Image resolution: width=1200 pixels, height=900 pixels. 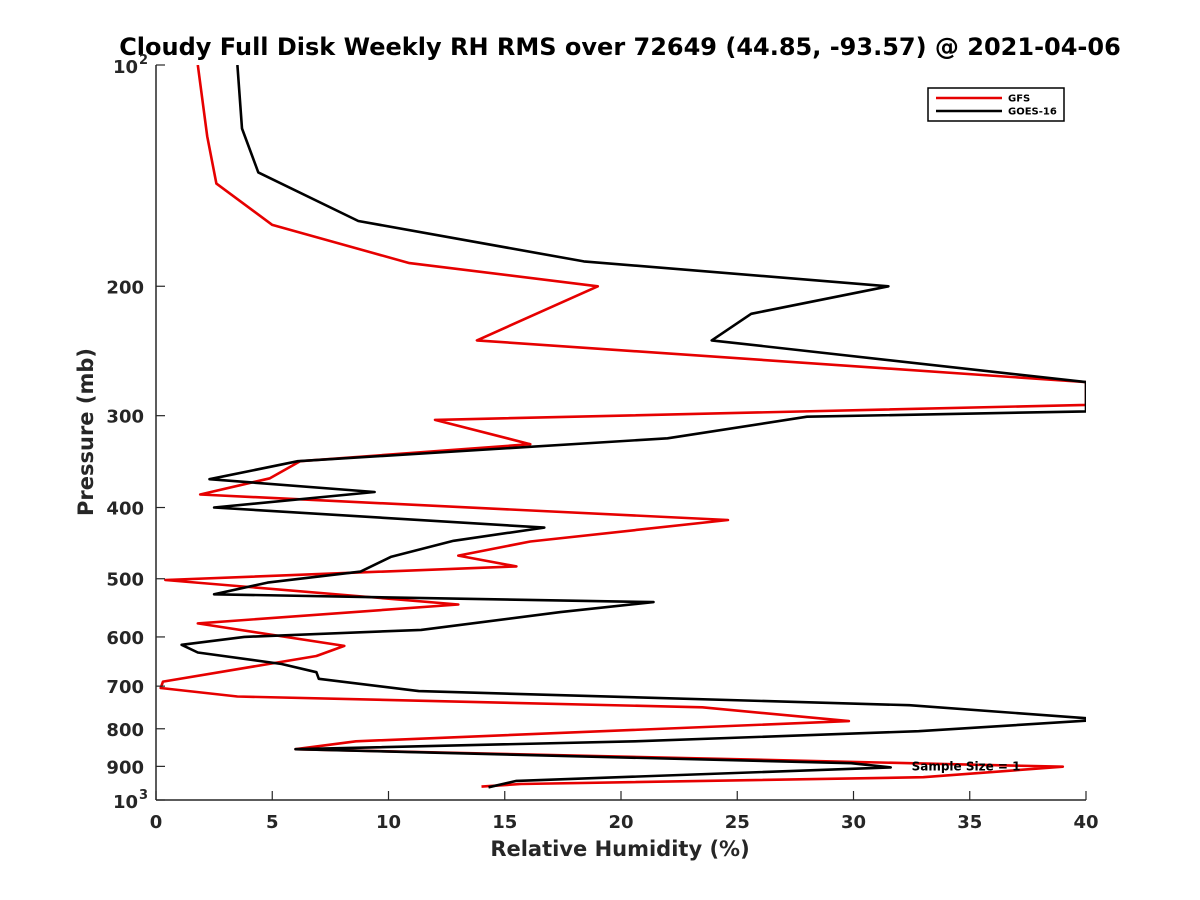 I want to click on y-tick-label: 900, so click(x=125, y=767).